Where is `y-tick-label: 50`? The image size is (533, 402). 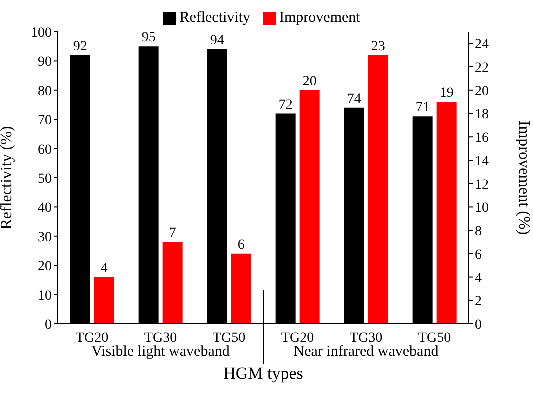 y-tick-label: 50 is located at coordinates (45, 179).